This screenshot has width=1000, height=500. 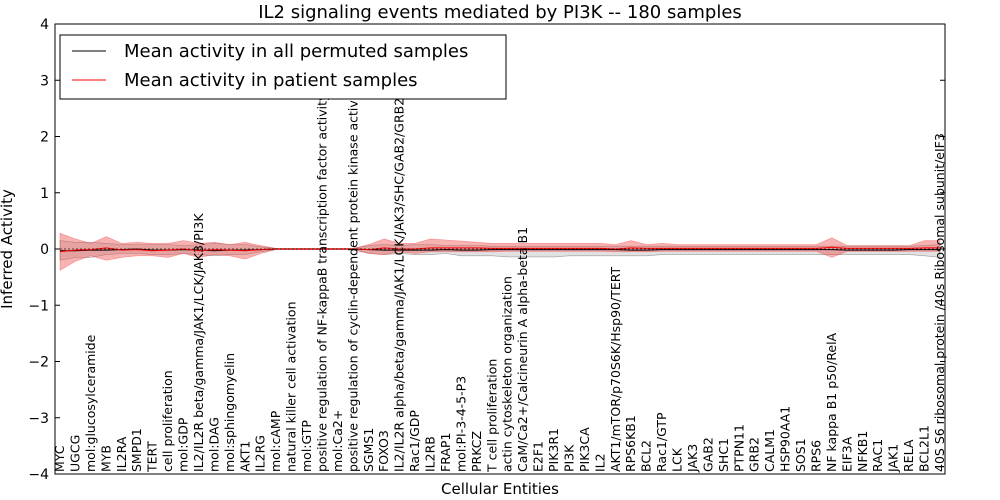 What do you see at coordinates (507, 374) in the screenshot?
I see `category-label: actin cytoskeleton organization` at bounding box center [507, 374].